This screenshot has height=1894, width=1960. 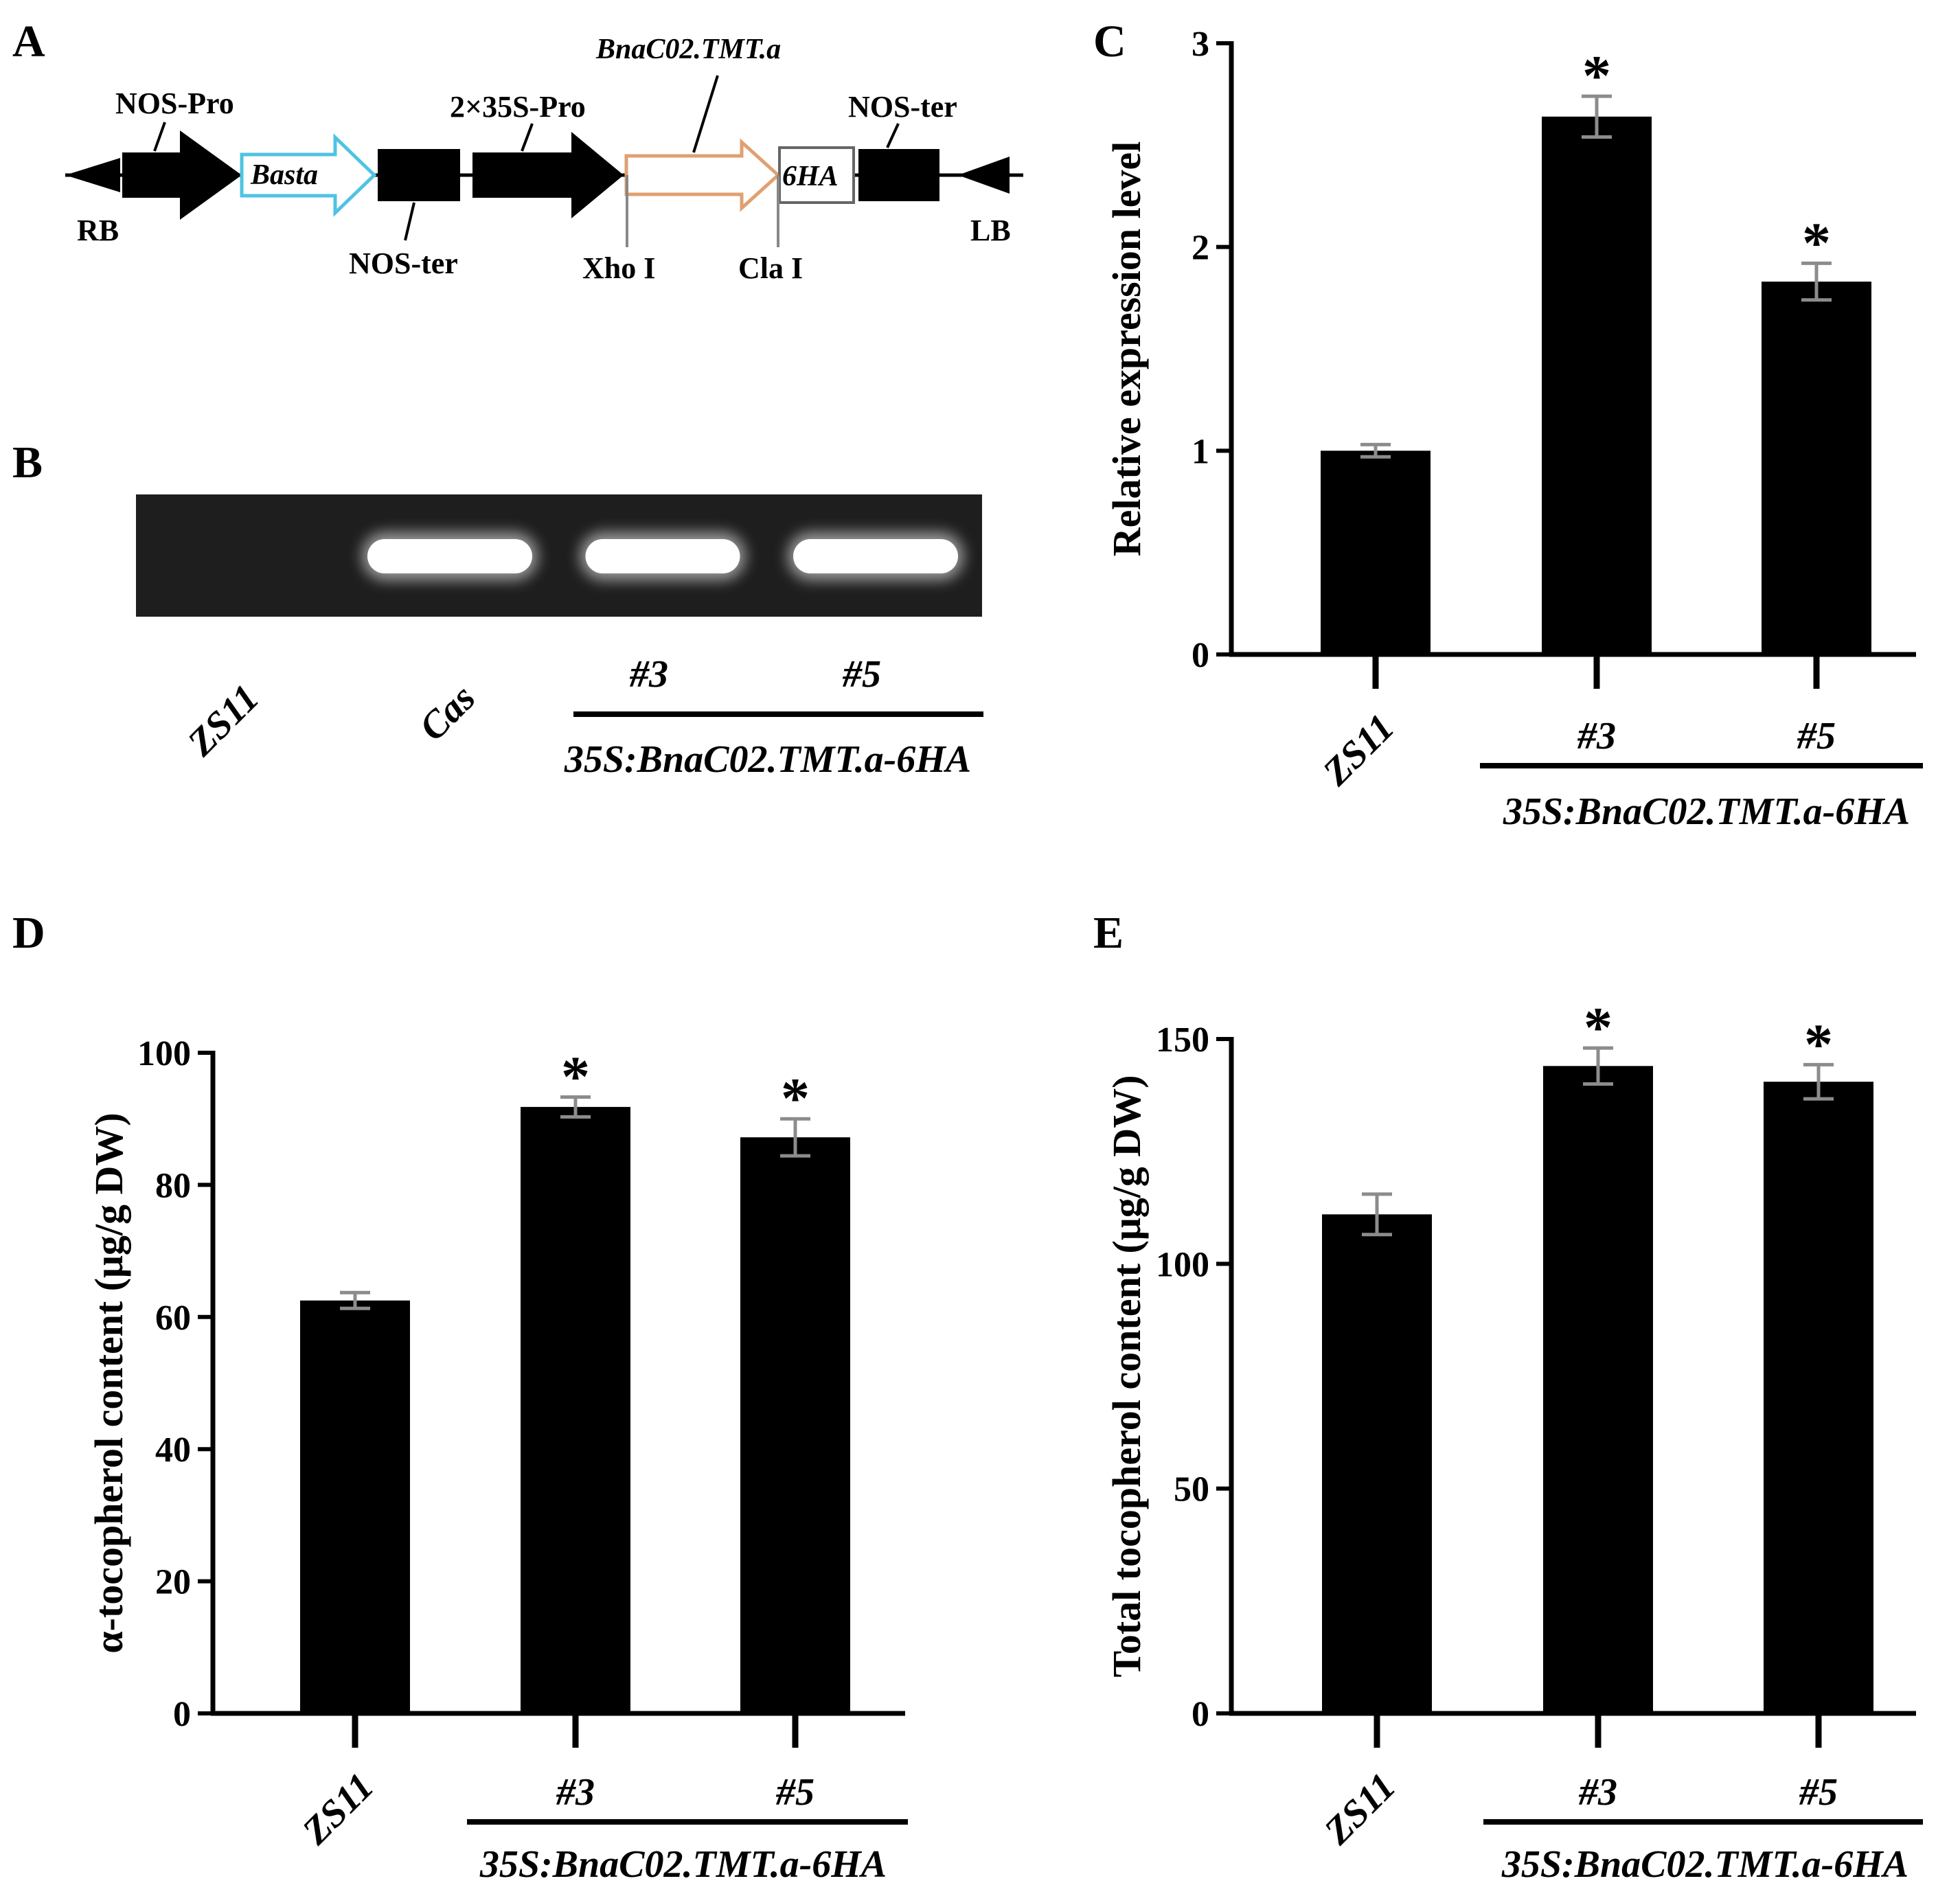 I want to click on y-axis-label: α-tocopherol content (μg/g DW), so click(x=109, y=1383).